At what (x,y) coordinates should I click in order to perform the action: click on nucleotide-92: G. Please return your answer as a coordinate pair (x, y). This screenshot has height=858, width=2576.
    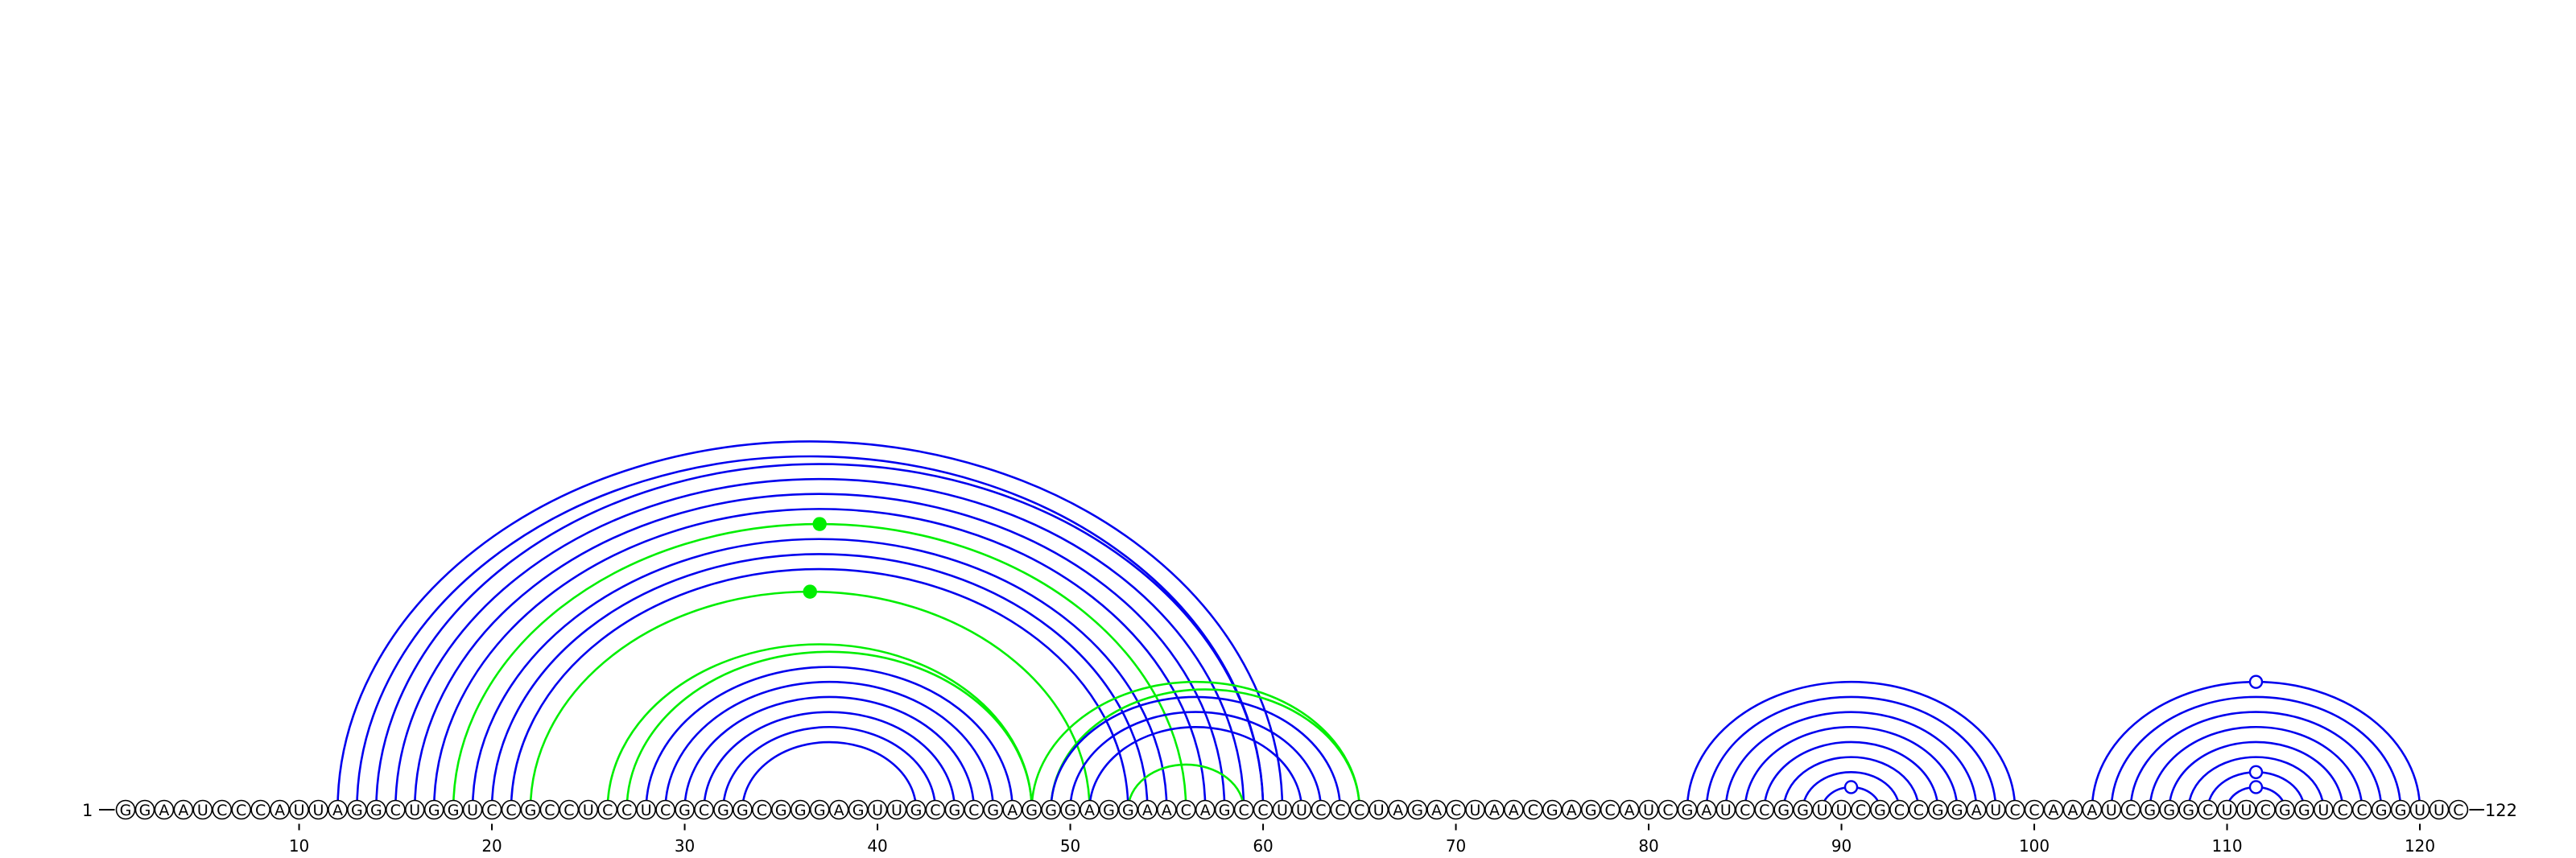
    Looking at the image, I should click on (1880, 809).